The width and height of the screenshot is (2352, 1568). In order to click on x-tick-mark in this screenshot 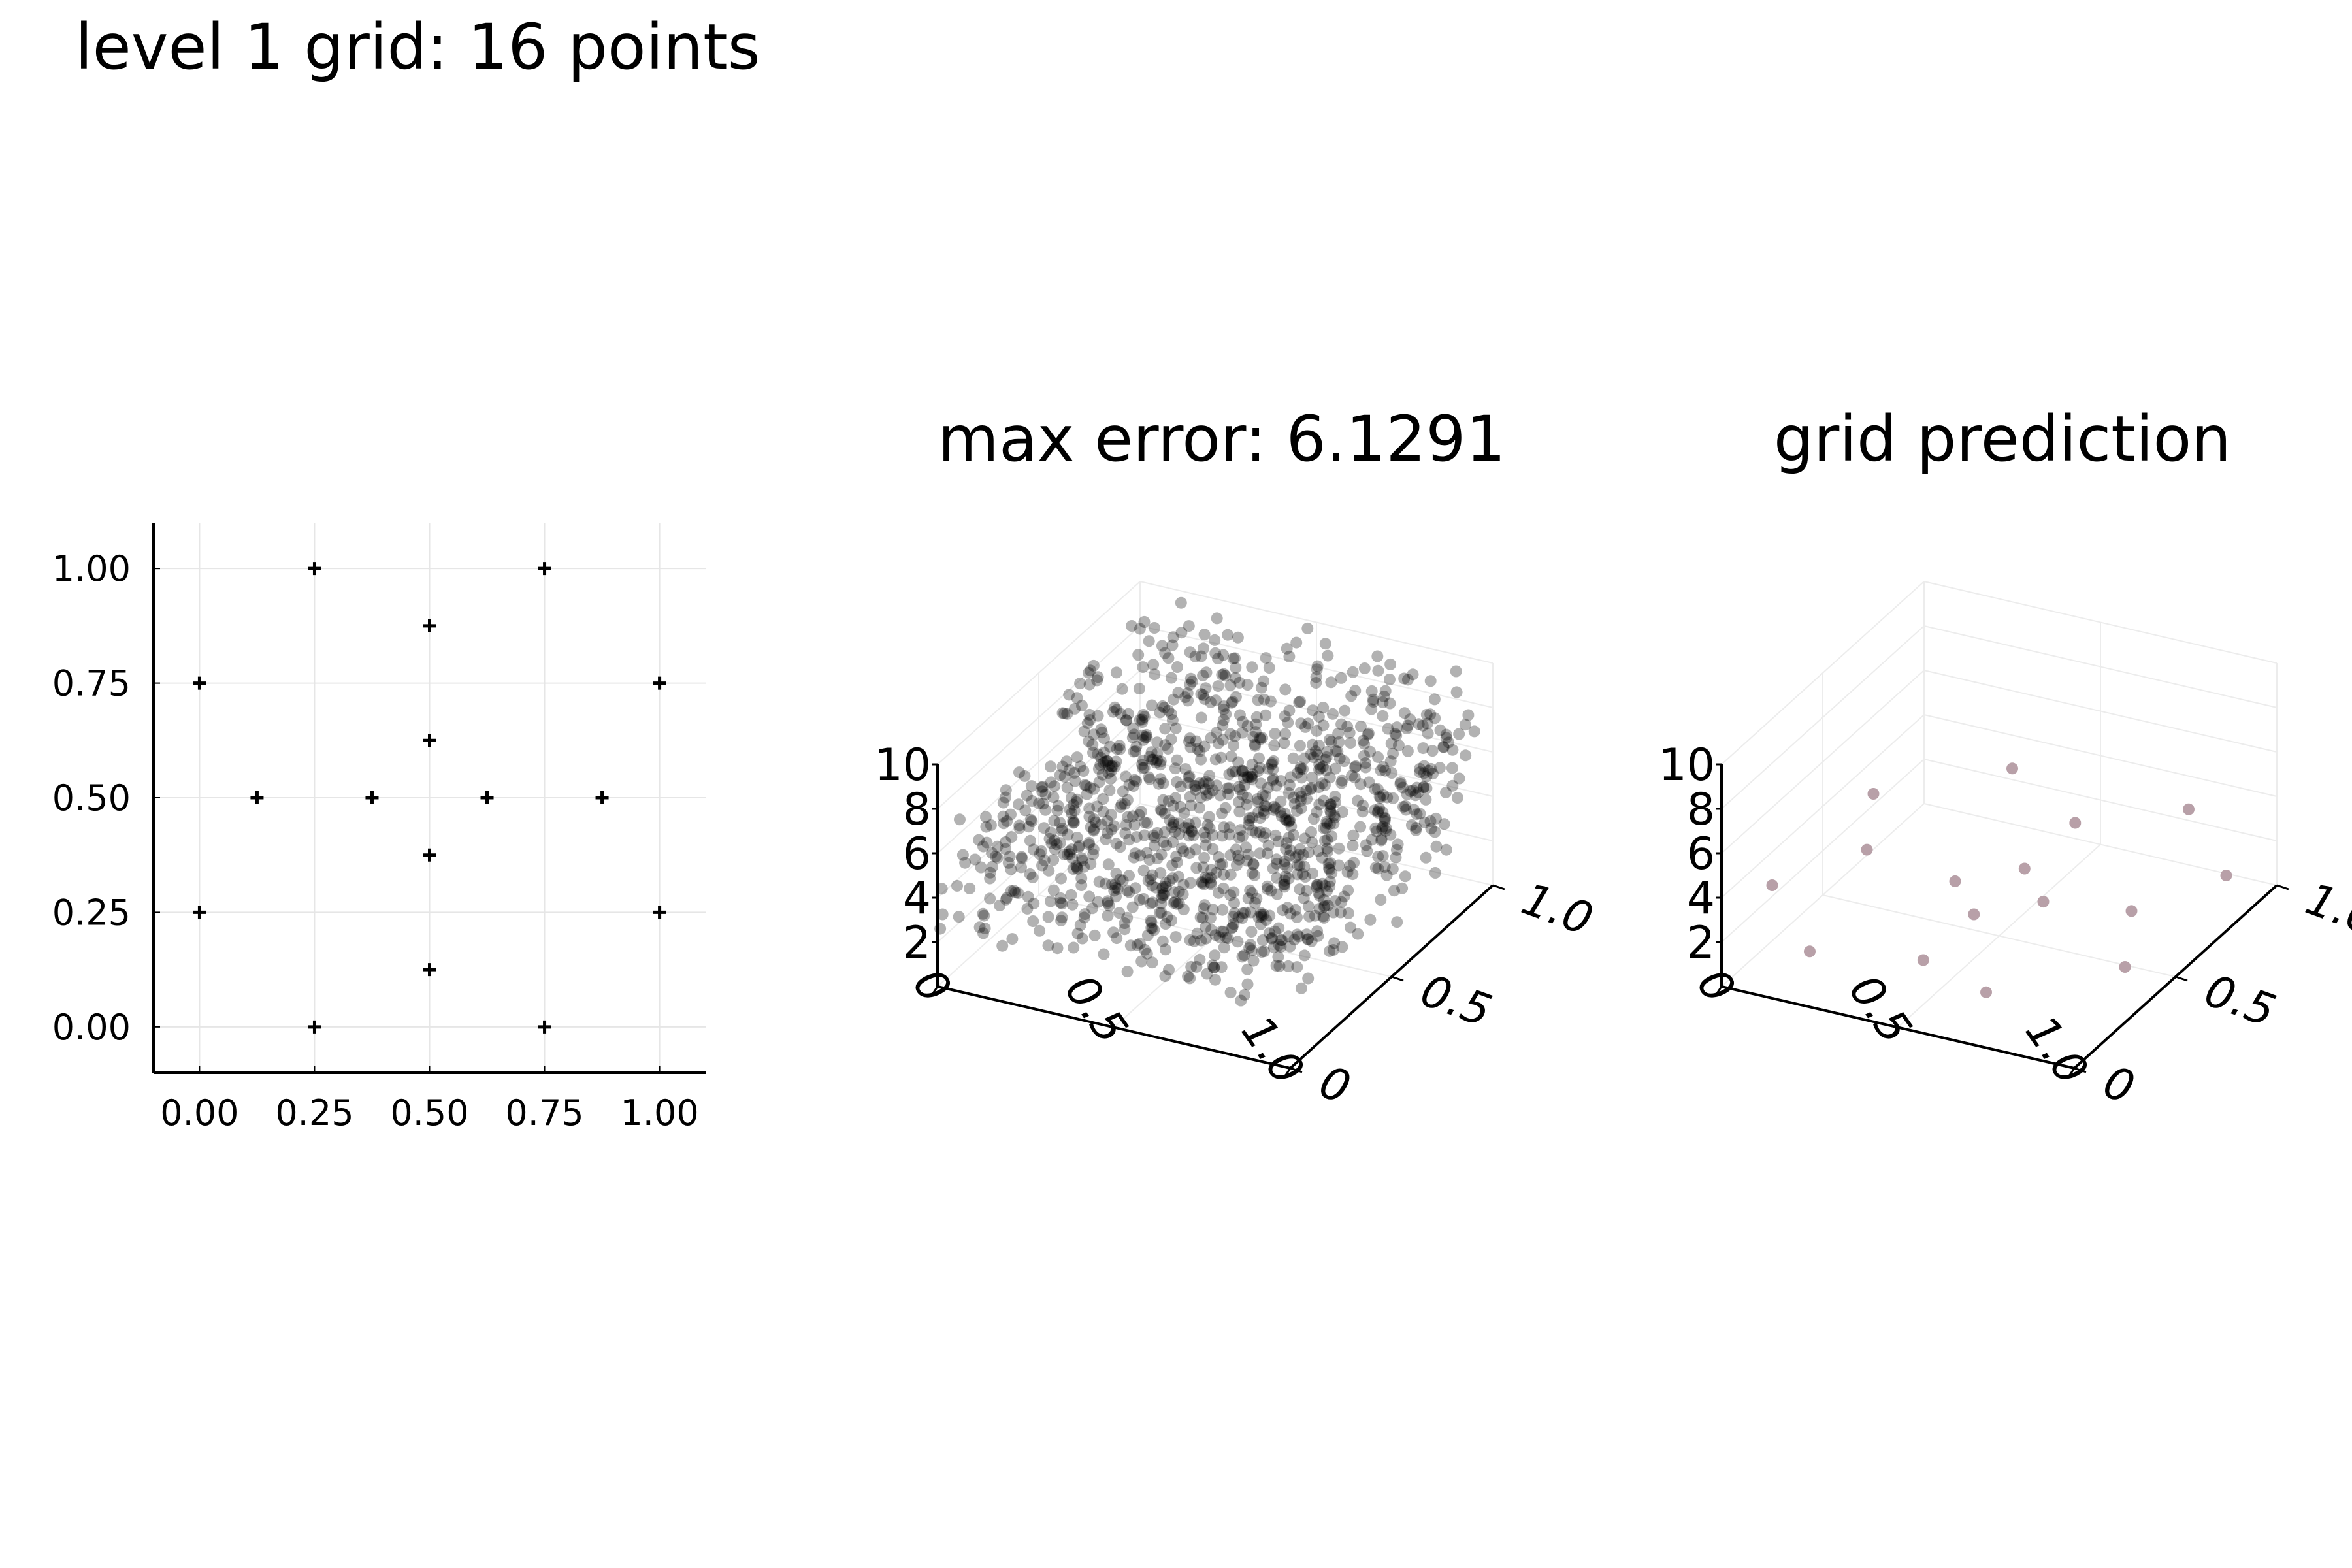, I will do `click(1718, 991)`.